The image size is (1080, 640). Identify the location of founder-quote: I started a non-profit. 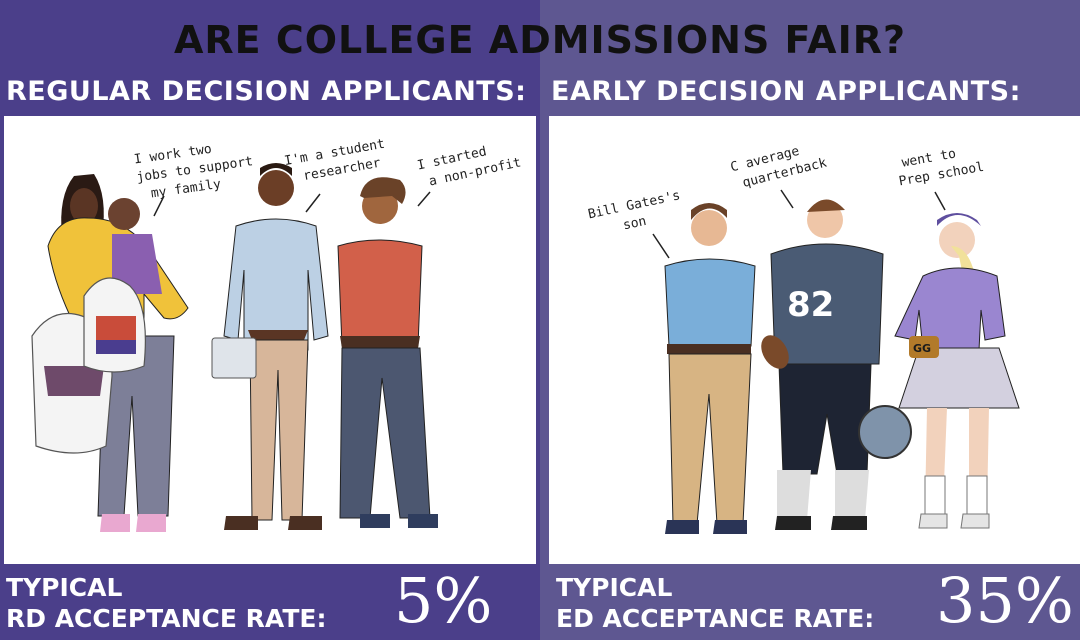
(469, 164).